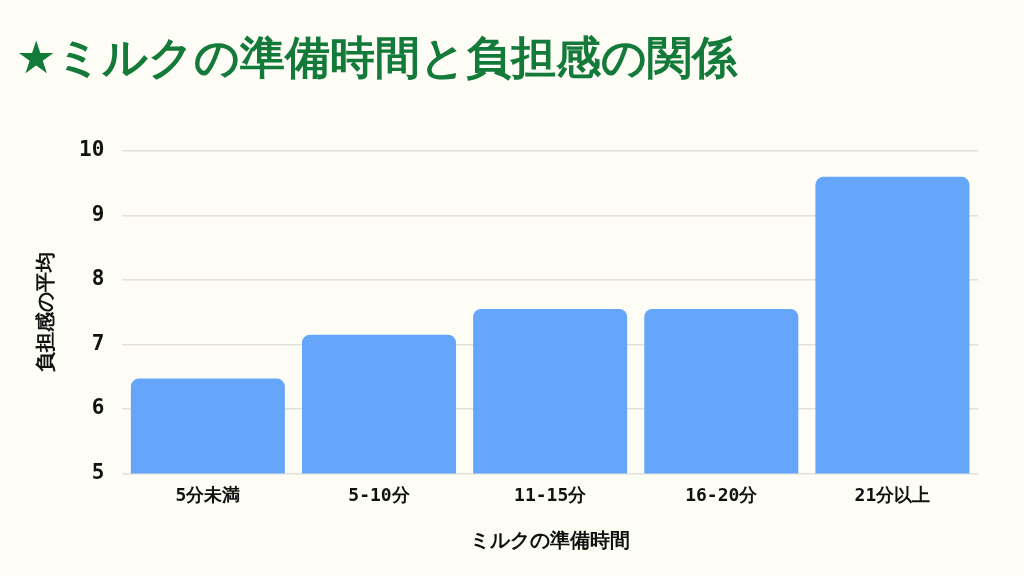  I want to click on y-tick-label: 9, so click(98, 213).